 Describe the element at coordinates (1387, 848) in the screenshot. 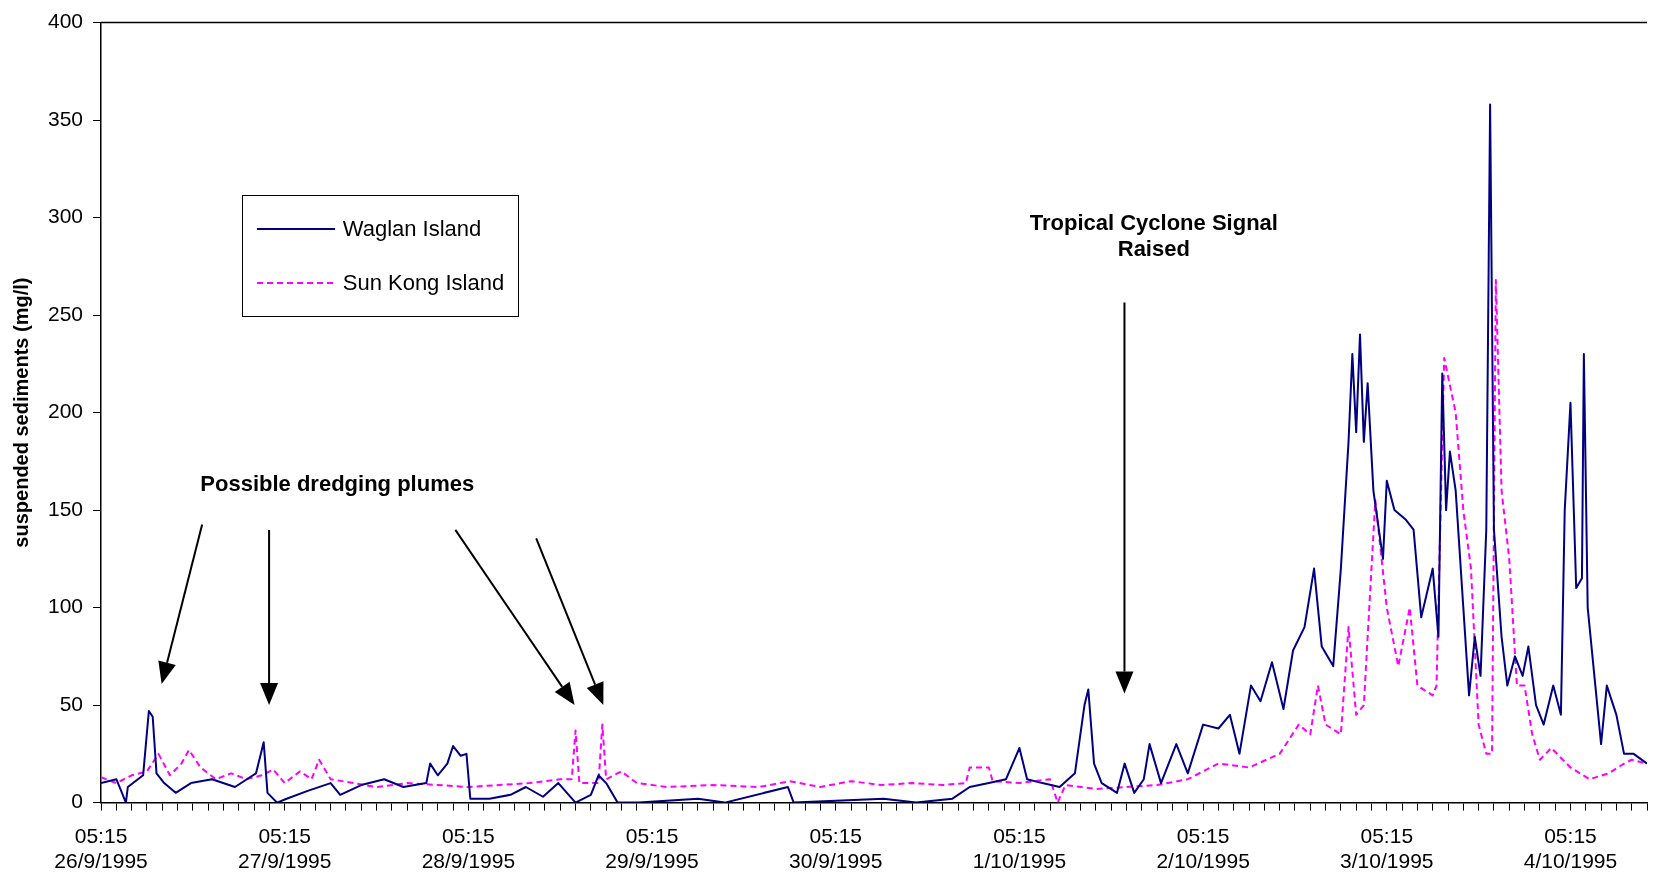

I see `x-tick-label: 05:15 3/10/1995` at that location.